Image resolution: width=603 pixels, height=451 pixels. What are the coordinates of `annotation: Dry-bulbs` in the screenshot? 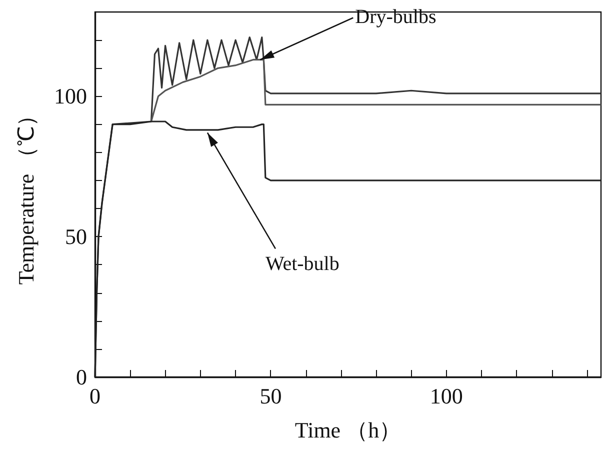 It's located at (395, 18).